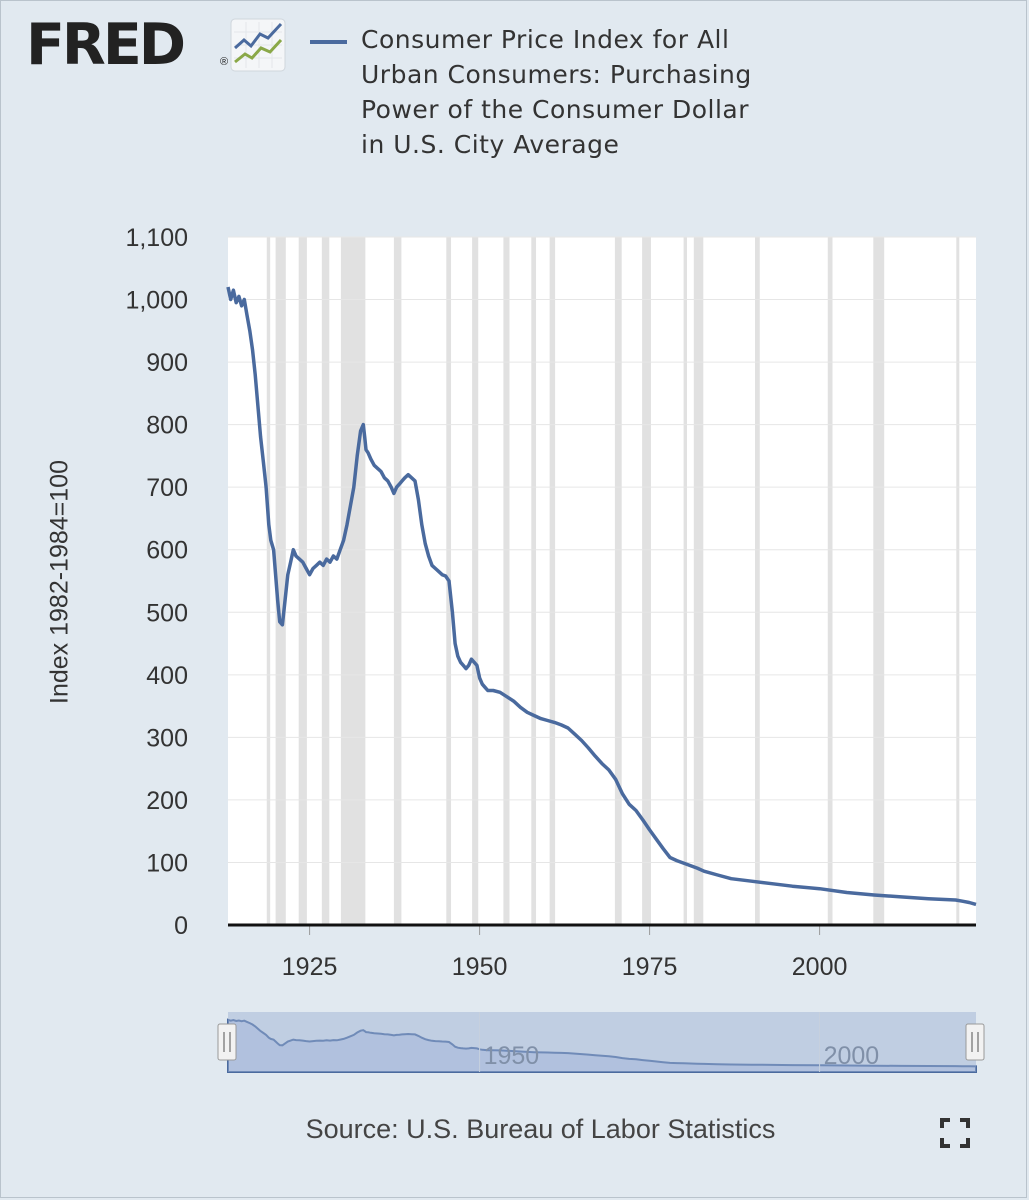 Image resolution: width=1029 pixels, height=1200 pixels. I want to click on y-axis-ticks: 0 100 200 300 400 500 600 700 800 900 1,000 1,100, so click(156, 582).